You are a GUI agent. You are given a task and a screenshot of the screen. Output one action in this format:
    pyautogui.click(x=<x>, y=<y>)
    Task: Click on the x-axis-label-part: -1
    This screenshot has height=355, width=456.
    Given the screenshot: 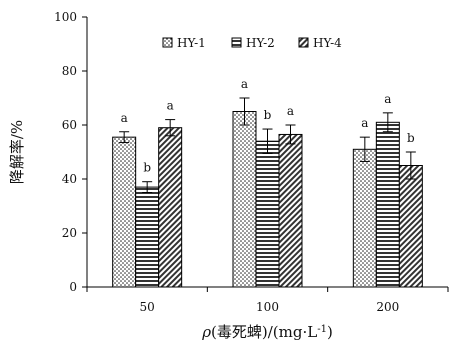 What is the action you would take?
    pyautogui.click(x=322, y=329)
    